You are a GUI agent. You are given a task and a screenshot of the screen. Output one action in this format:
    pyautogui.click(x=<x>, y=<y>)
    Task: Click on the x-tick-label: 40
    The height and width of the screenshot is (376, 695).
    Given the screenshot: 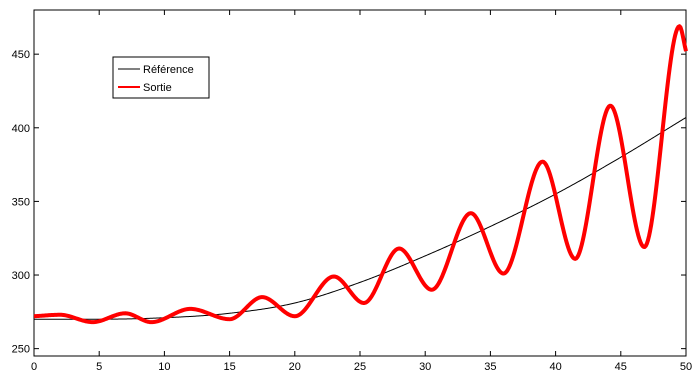 What is the action you would take?
    pyautogui.click(x=555, y=367)
    